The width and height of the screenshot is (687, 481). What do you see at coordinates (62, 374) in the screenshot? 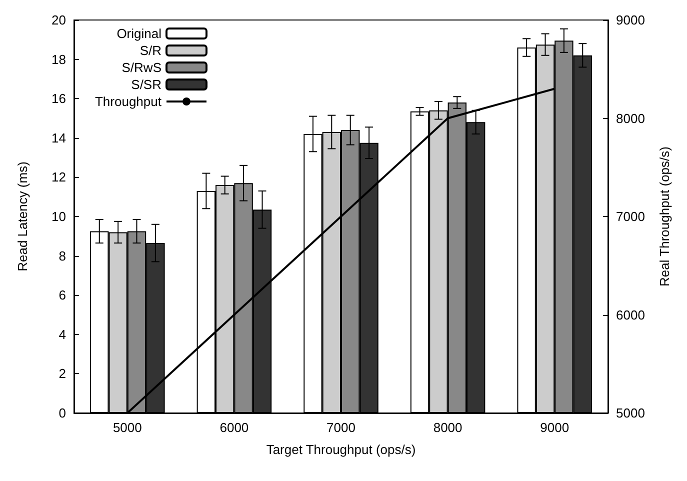
I see `y-tick-label: 2` at bounding box center [62, 374].